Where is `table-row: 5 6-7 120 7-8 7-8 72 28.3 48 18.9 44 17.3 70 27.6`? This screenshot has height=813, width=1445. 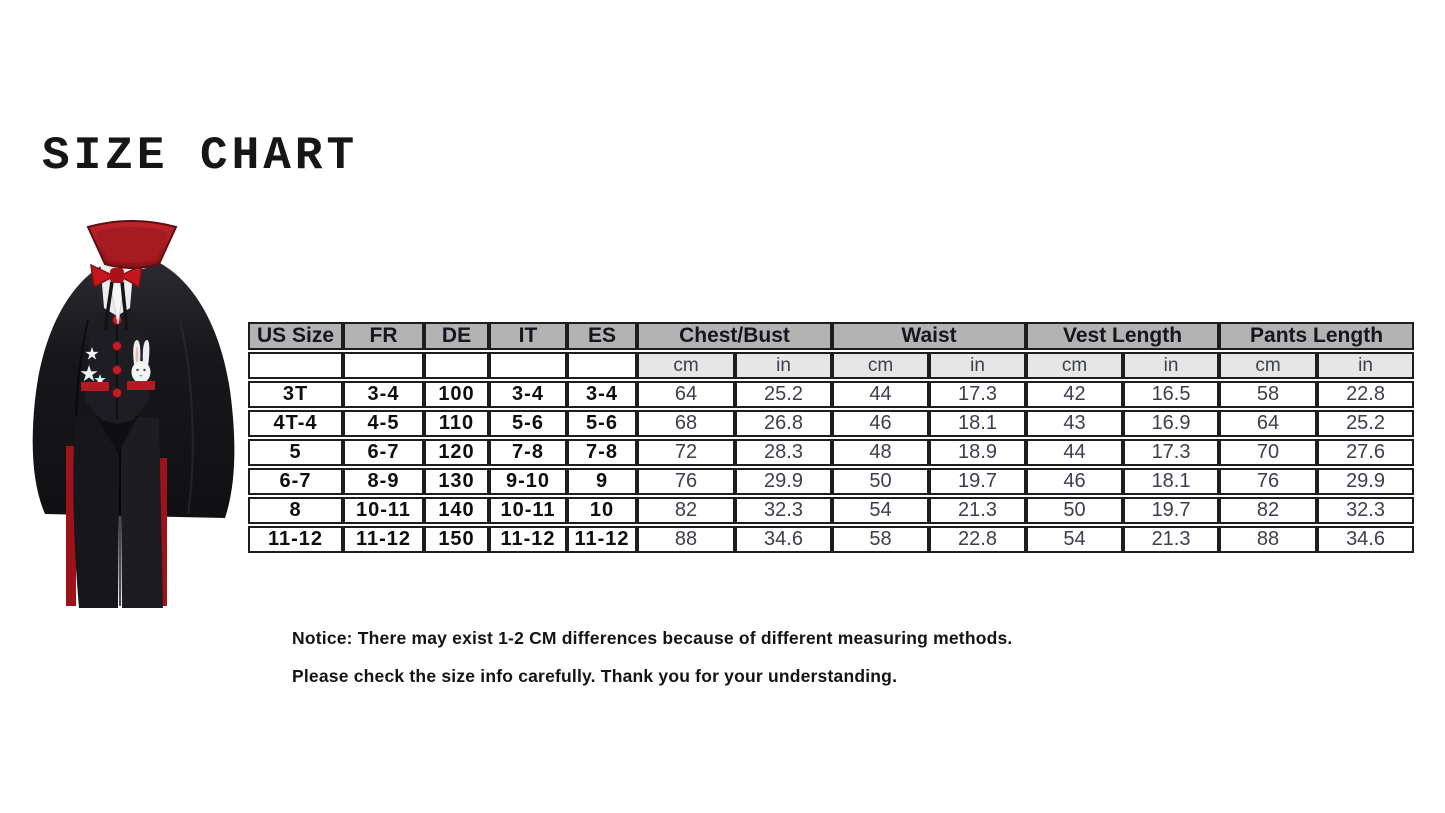 table-row: 5 6-7 120 7-8 7-8 72 28.3 48 18.9 44 17.3 70 27.6 is located at coordinates (831, 452).